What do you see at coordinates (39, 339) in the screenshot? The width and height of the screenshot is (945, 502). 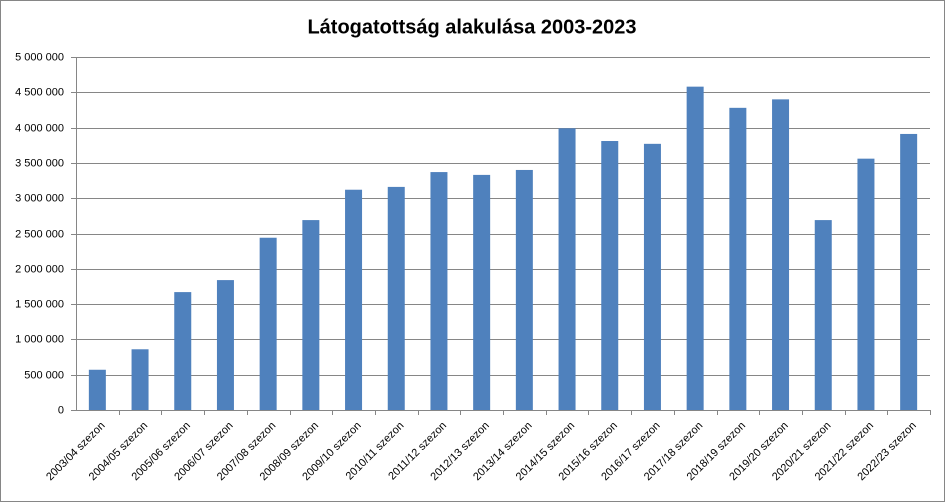 I see `y-tick-label: 1 000 000` at bounding box center [39, 339].